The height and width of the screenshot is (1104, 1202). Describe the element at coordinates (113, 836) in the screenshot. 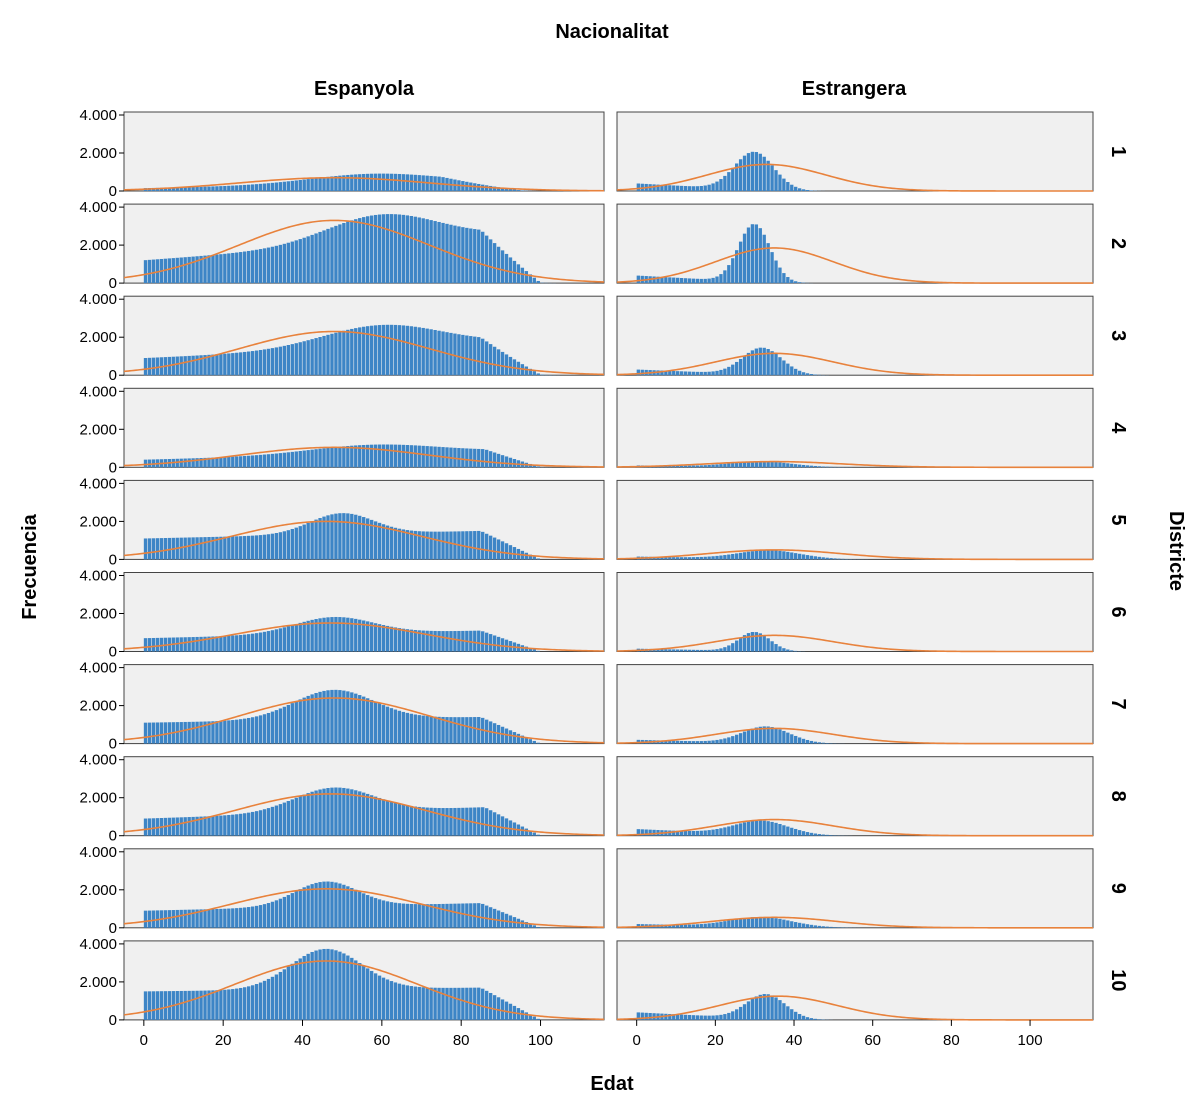

I see `y-tick-label: 0` at that location.